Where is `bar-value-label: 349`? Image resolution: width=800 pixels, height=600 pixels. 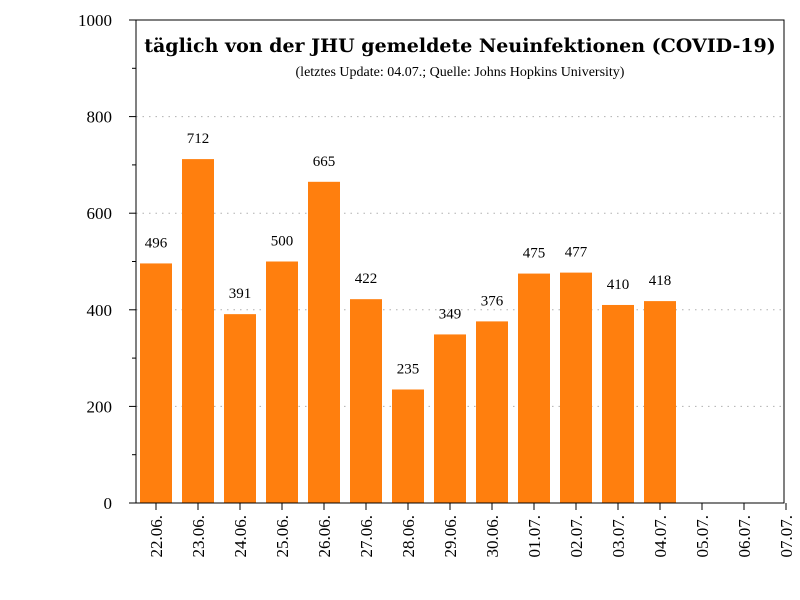
bar-value-label: 349 is located at coordinates (450, 314).